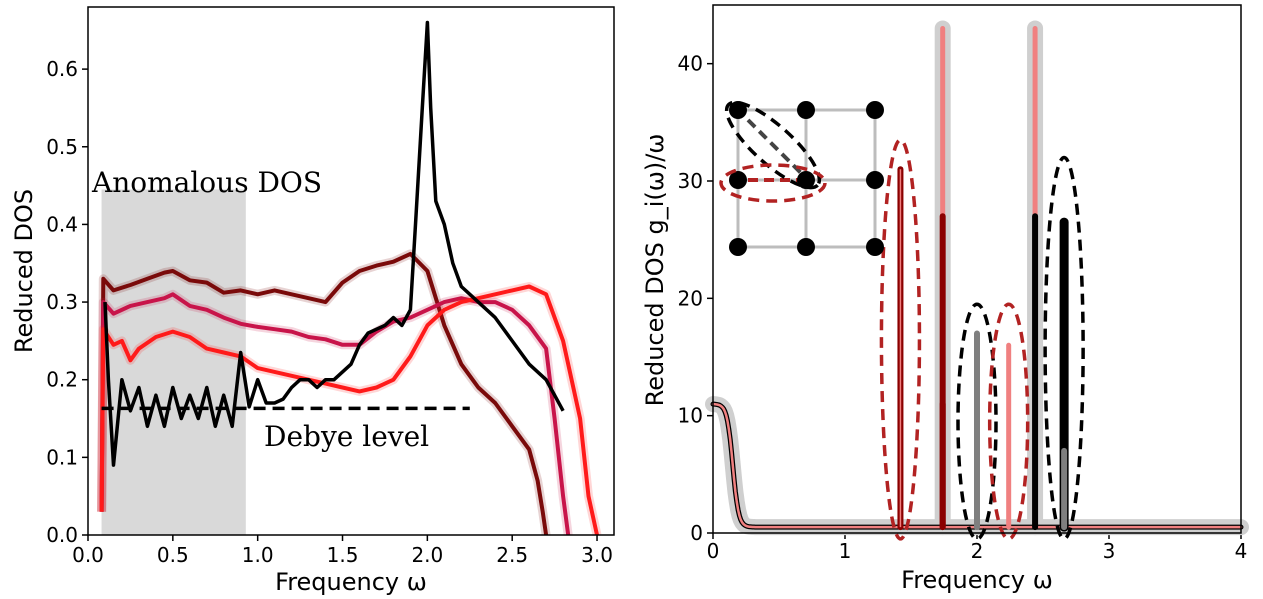 The width and height of the screenshot is (1263, 599). I want to click on diagonal-bond, so click(775, 147).